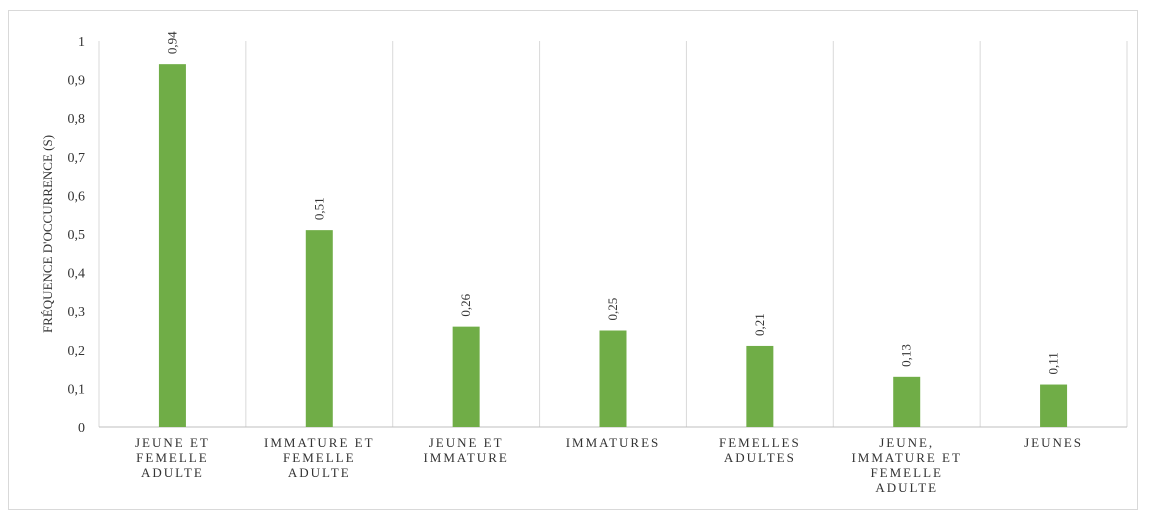  Describe the element at coordinates (465, 457) in the screenshot. I see `x-tick-label: IMMATURE` at that location.